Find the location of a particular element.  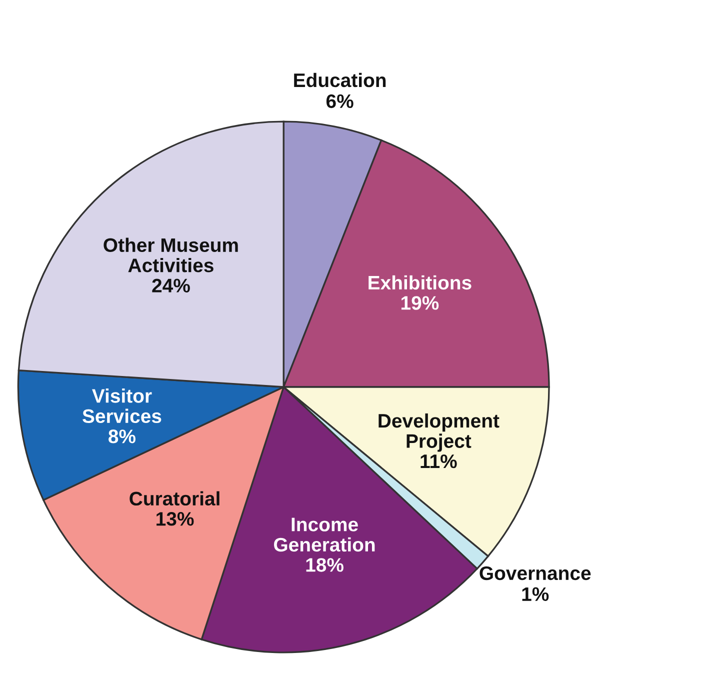

data-label: 18% is located at coordinates (325, 565).